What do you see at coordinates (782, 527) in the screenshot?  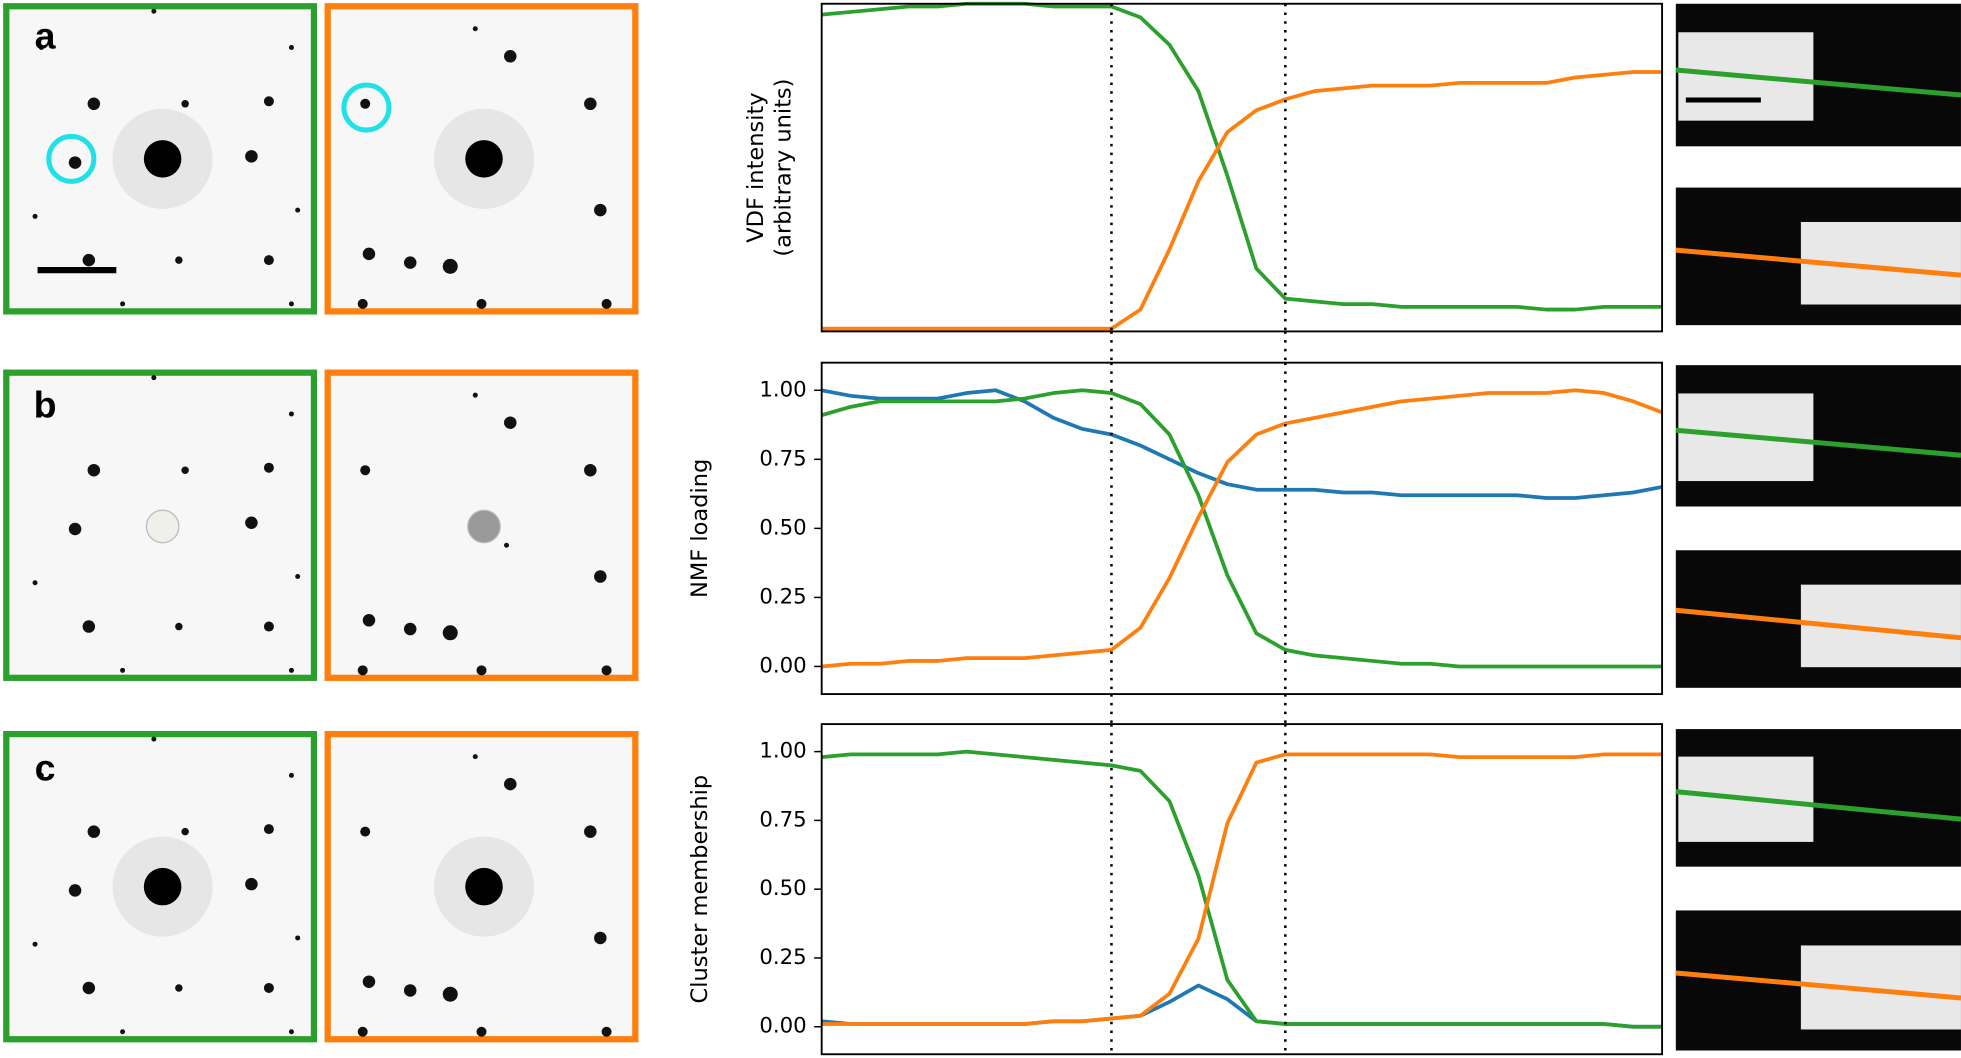 I see `y-tick-label: 0.50` at bounding box center [782, 527].